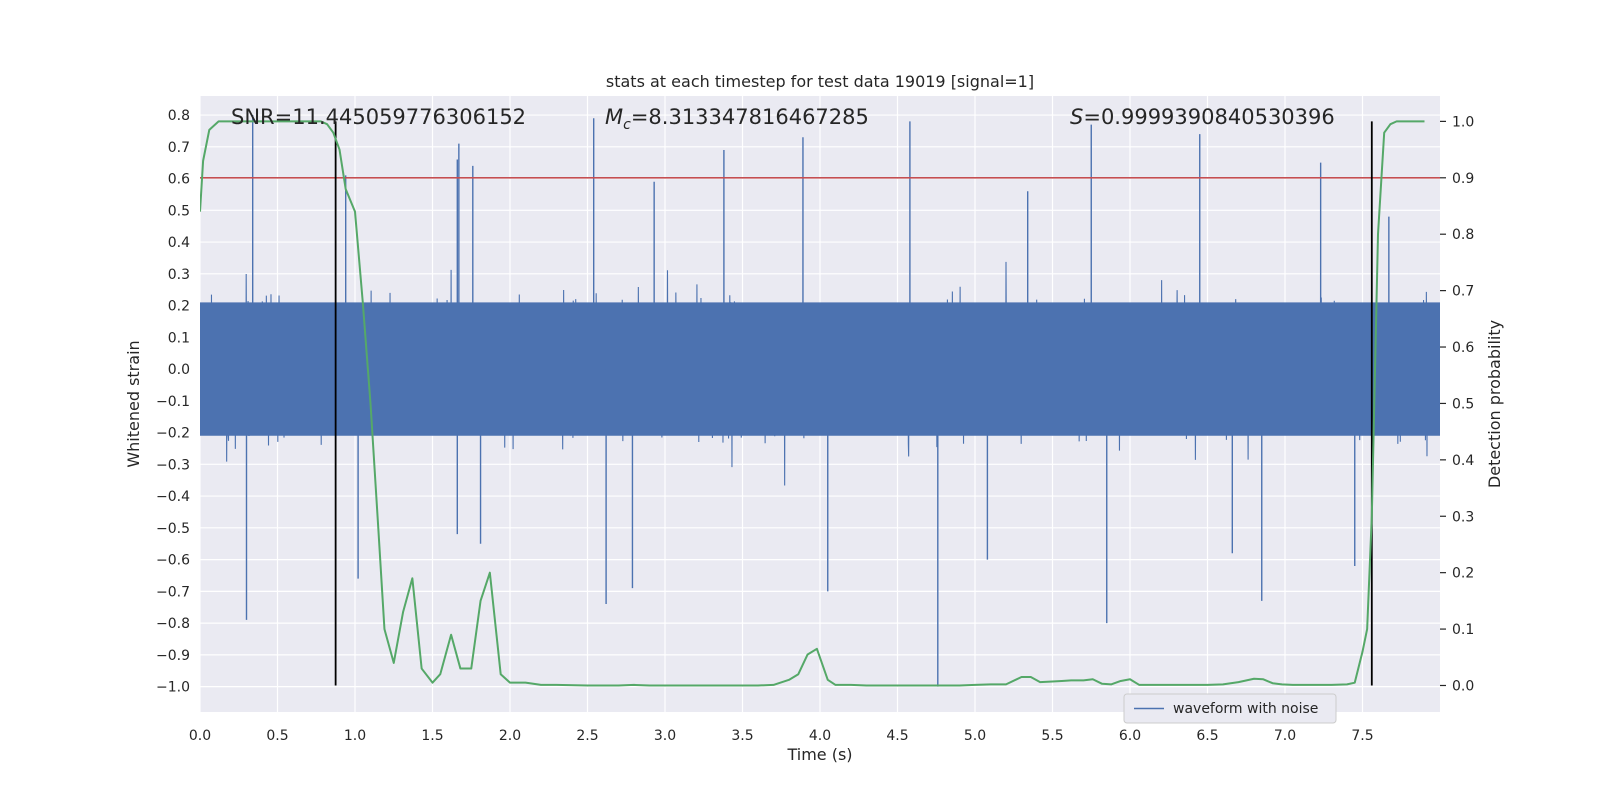 This screenshot has height=800, width=1600. What do you see at coordinates (1463, 179) in the screenshot?
I see `right-y-tick-label: 0.9` at bounding box center [1463, 179].